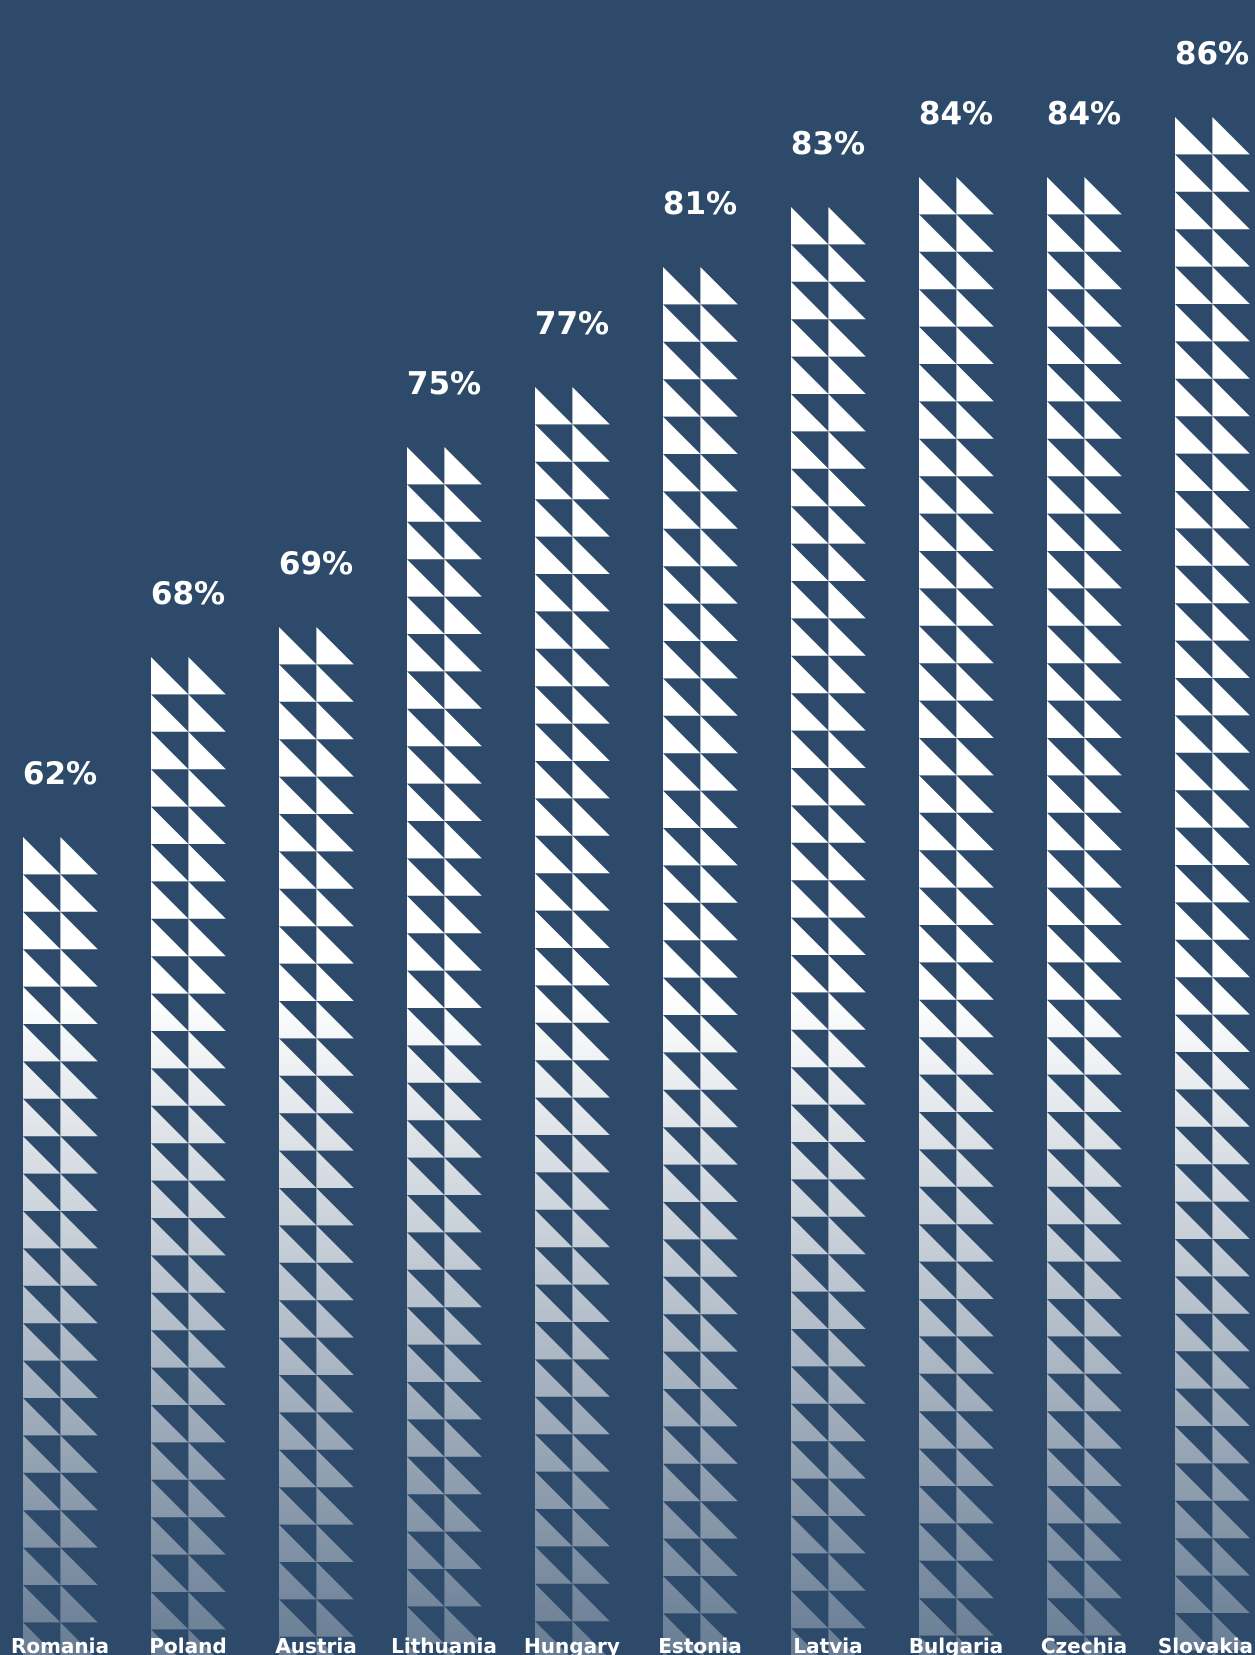  I want to click on value-label-latvia: 83%, so click(828, 144).